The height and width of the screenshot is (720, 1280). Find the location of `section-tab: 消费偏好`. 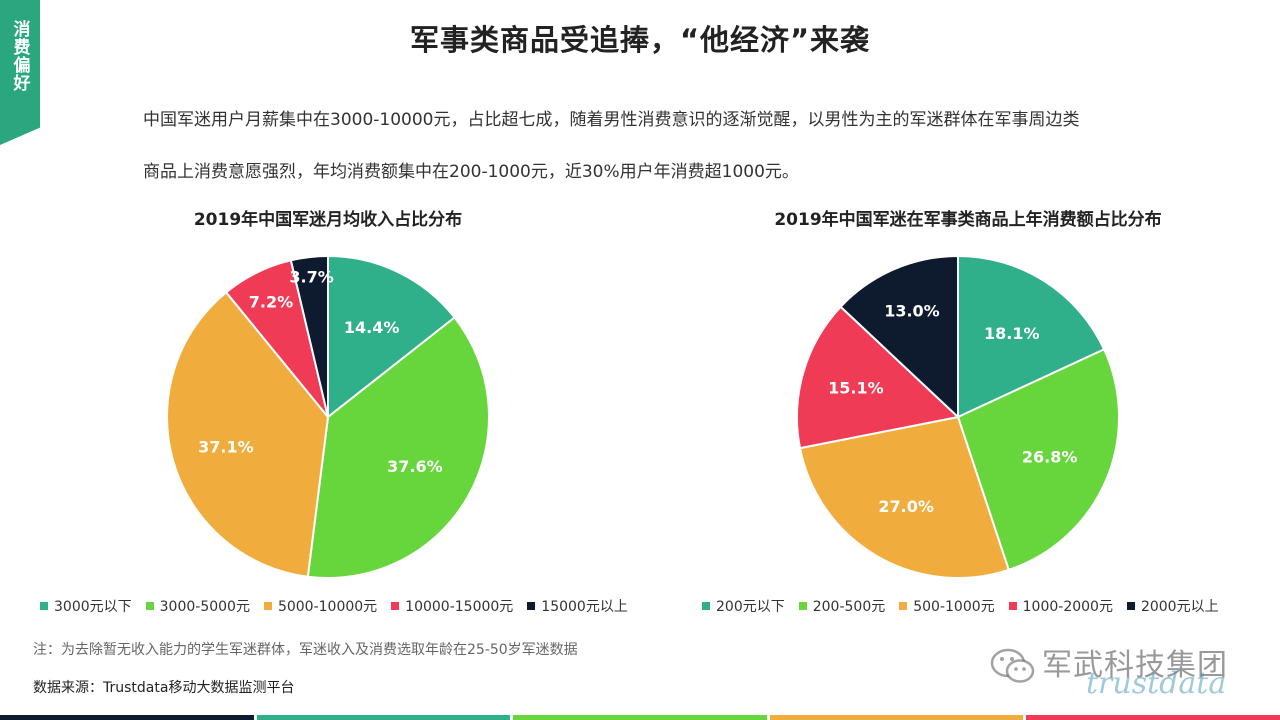

section-tab: 消费偏好 is located at coordinates (20, 72).